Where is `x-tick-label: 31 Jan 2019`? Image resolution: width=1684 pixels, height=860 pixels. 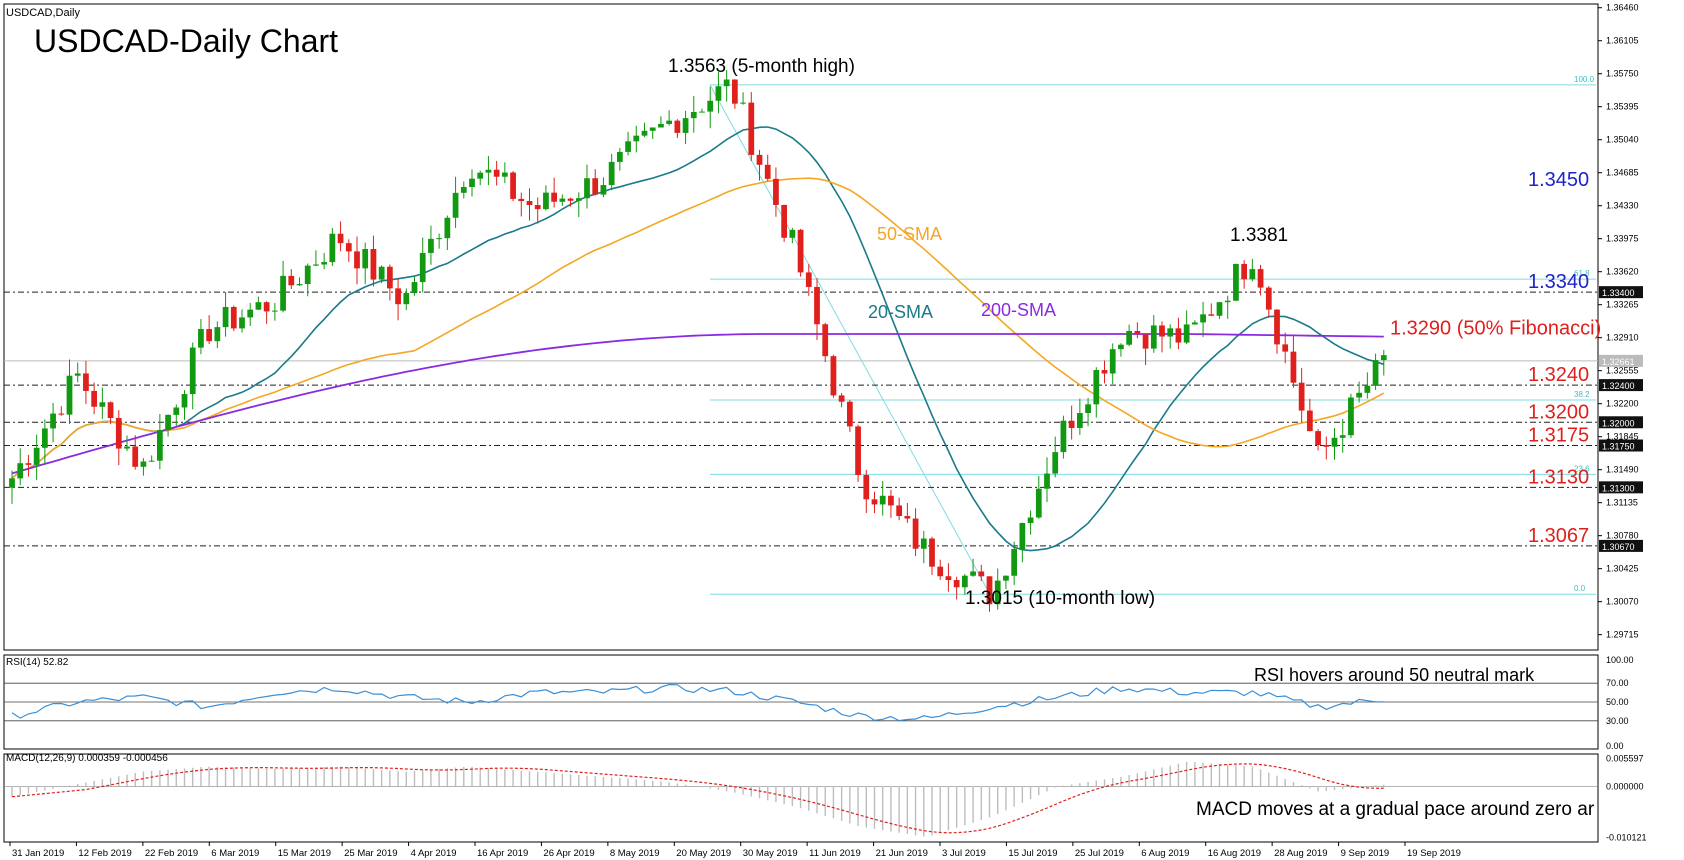
x-tick-label: 31 Jan 2019 is located at coordinates (38, 853).